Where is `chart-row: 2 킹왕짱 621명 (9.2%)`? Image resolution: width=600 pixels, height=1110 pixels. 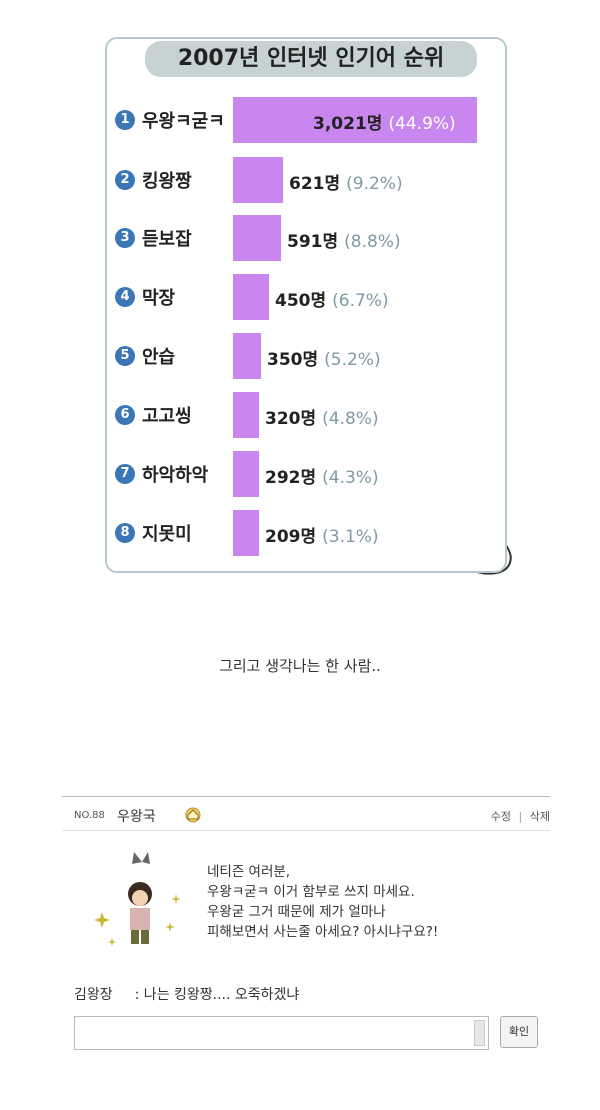 chart-row: 2 킹왕짱 621명 (9.2%) is located at coordinates (310, 182).